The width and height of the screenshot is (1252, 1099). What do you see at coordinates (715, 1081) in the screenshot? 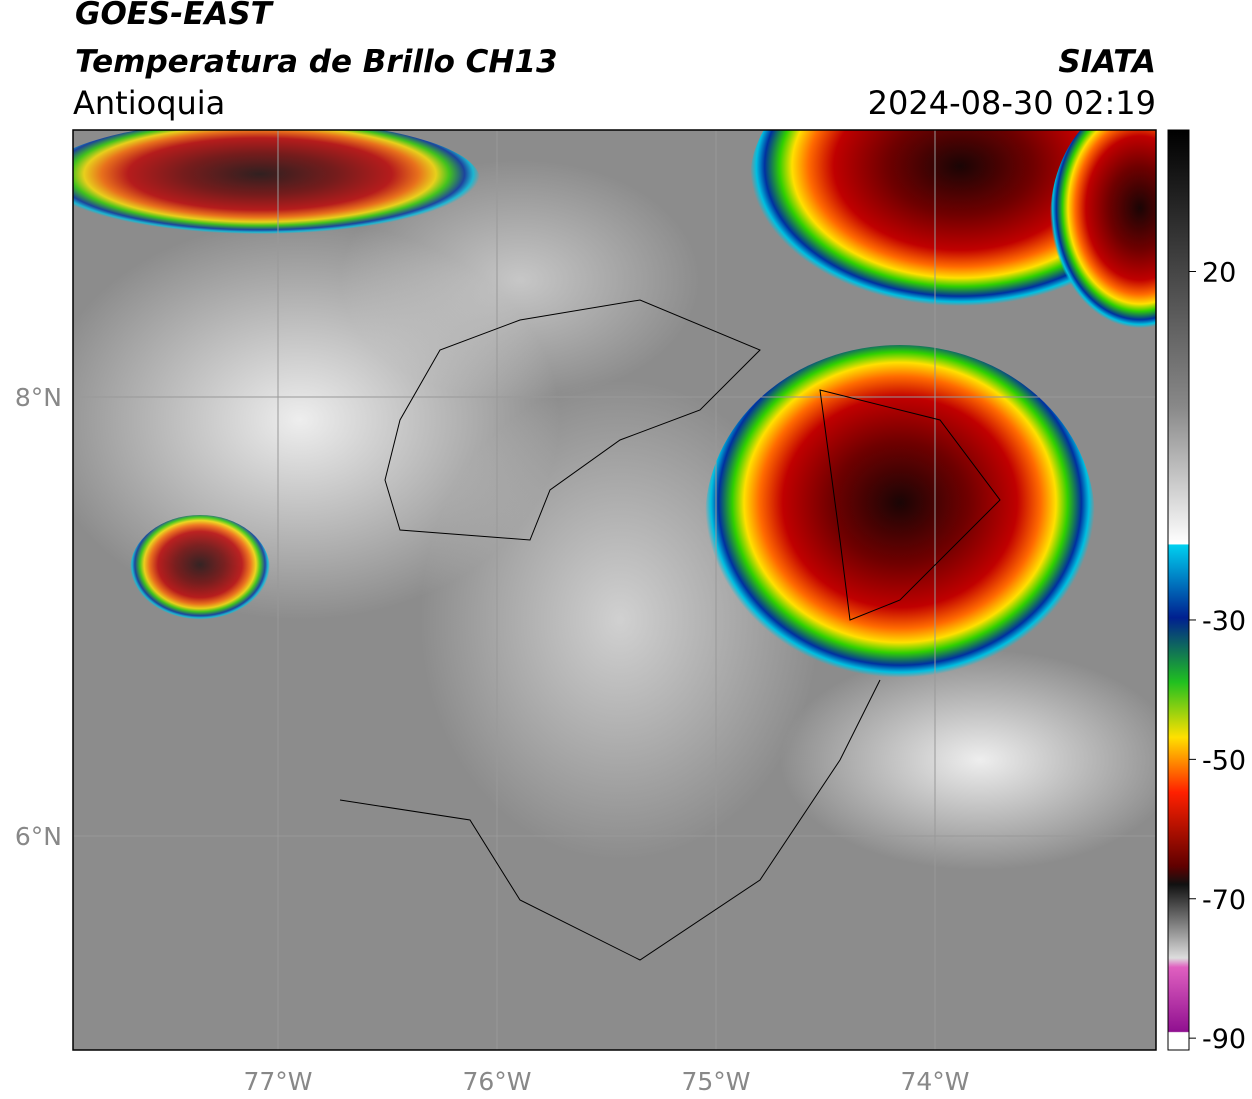
I see `lon-label: 75°W` at bounding box center [715, 1081].